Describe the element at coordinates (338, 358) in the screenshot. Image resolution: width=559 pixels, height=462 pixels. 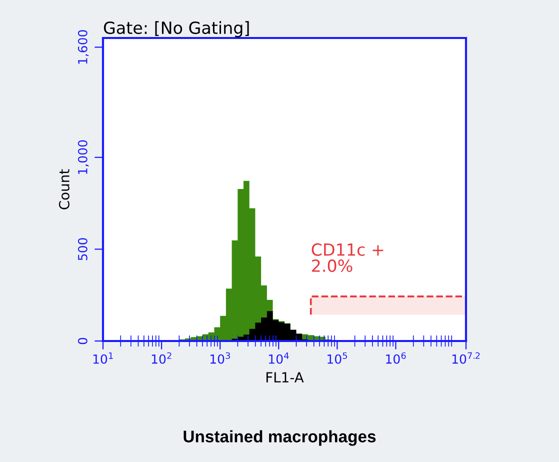
I see `x-tick-label: 10$^{5}$` at that location.